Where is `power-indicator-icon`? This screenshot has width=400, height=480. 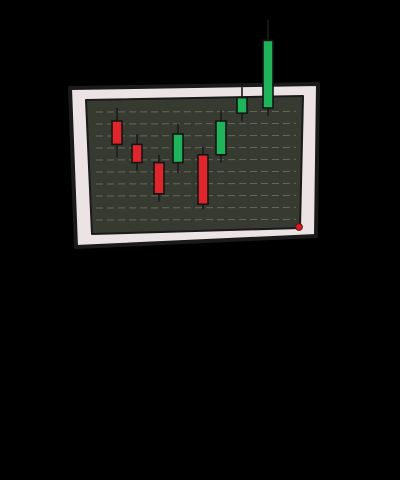
power-indicator-icon is located at coordinates (299, 227).